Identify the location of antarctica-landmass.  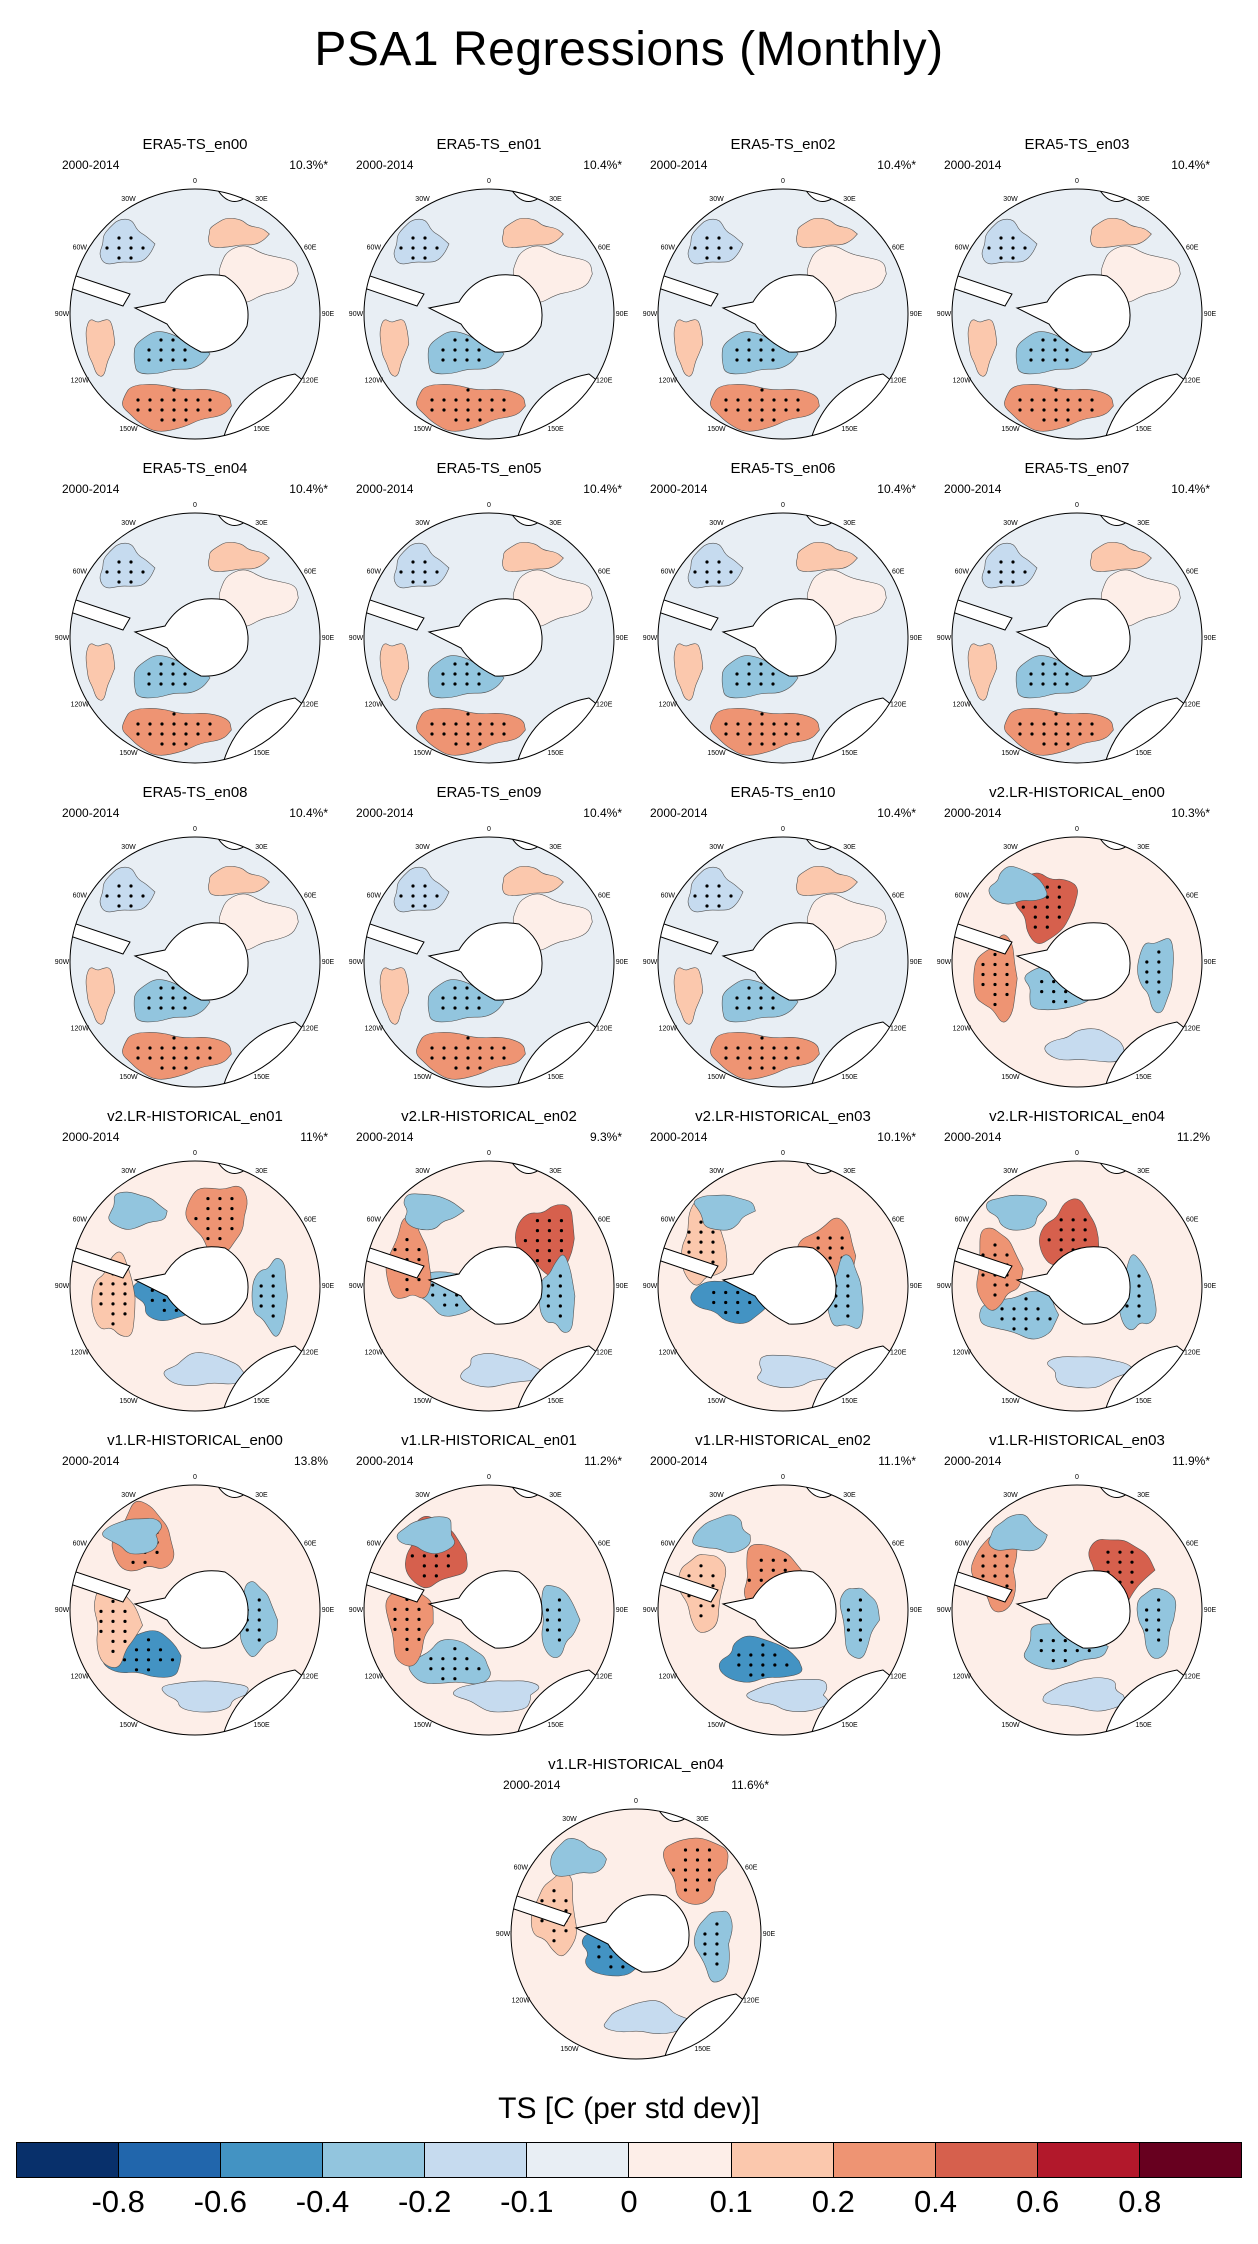
(191, 637).